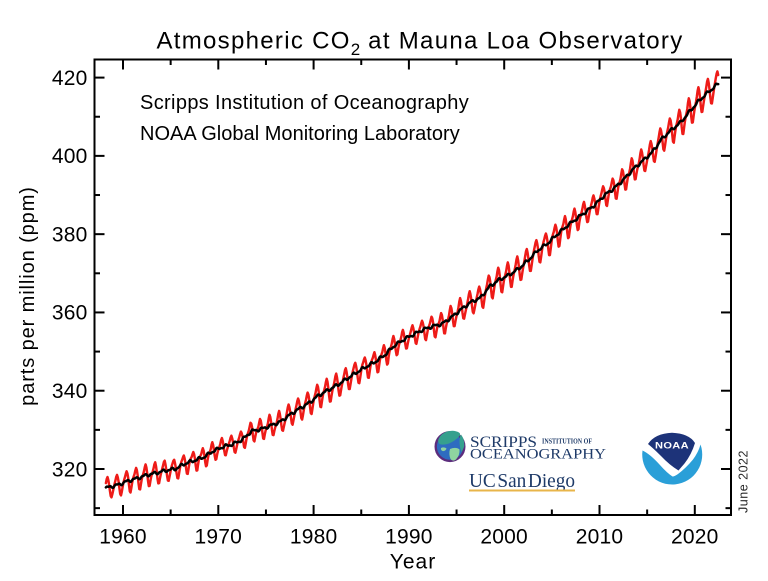 This screenshot has width=768, height=581. What do you see at coordinates (413, 562) in the screenshot?
I see `svg-text: Year` at bounding box center [413, 562].